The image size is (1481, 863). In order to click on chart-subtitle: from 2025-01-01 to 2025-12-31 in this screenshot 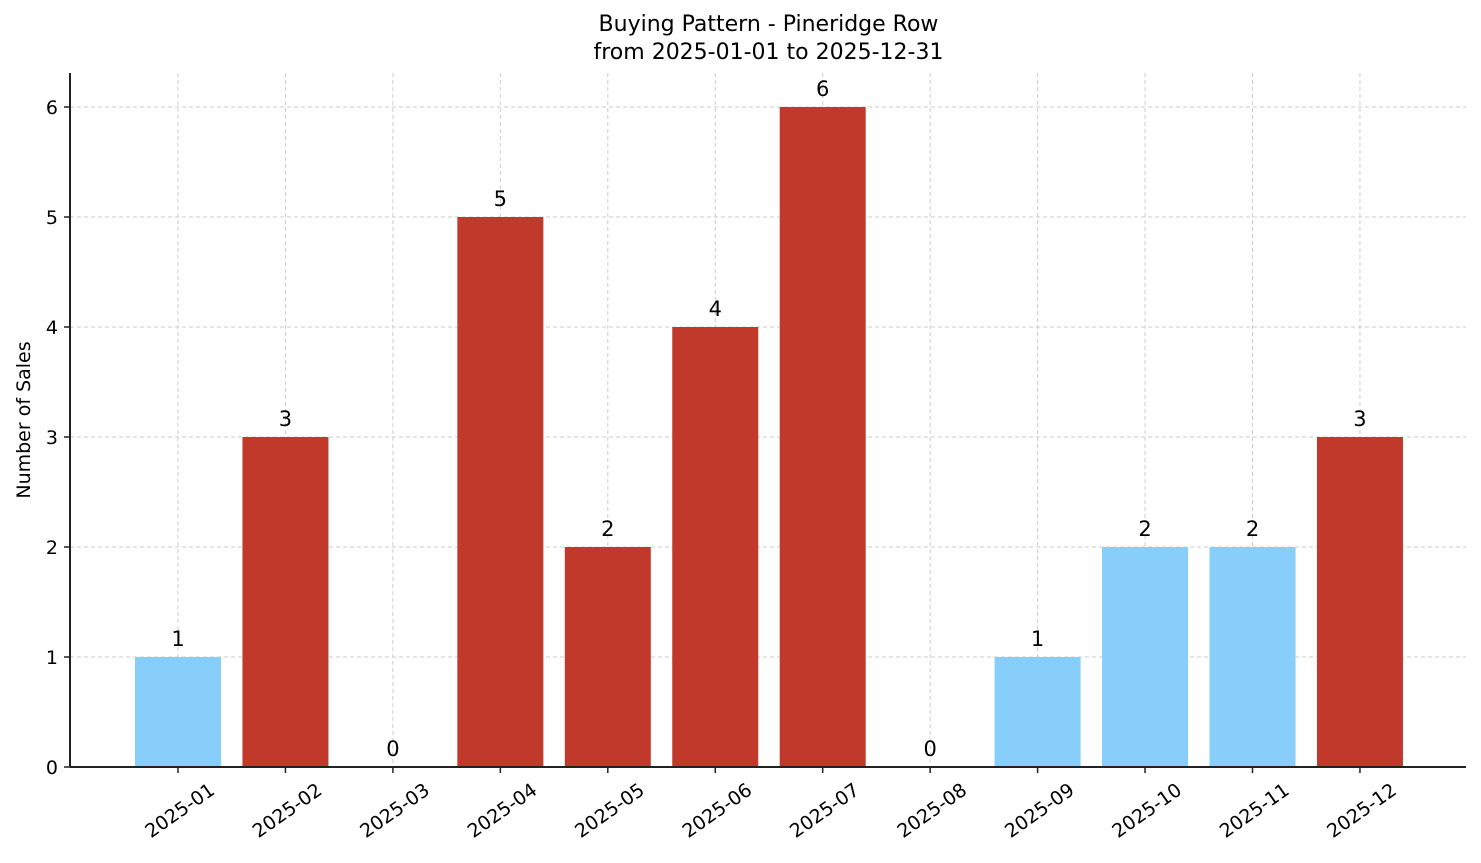, I will do `click(768, 52)`.